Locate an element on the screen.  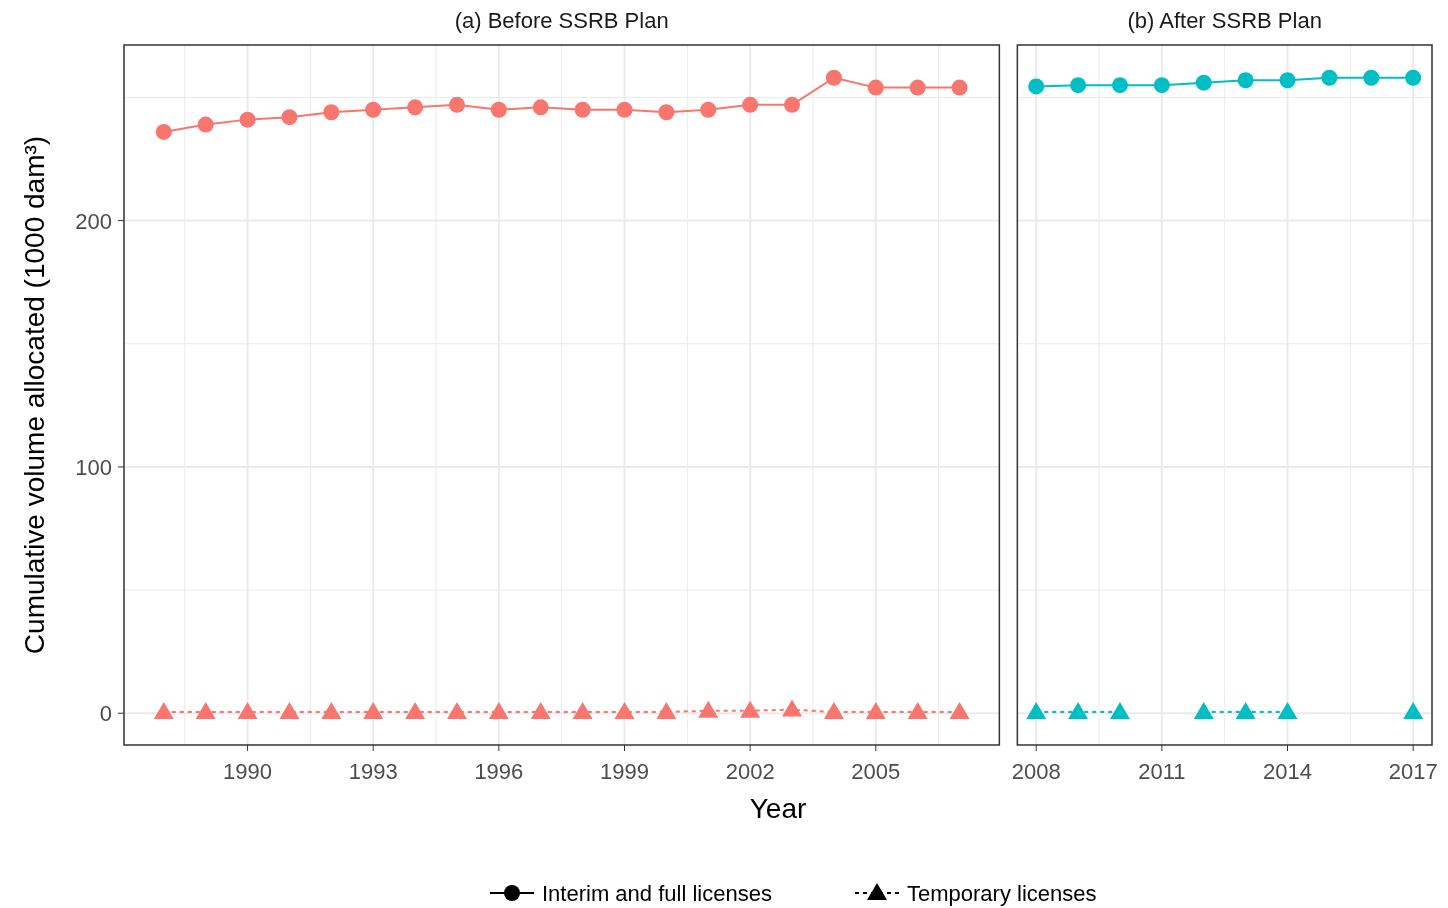
chart-title: (a) Before SSRB Plan is located at coordinates (561, 20).